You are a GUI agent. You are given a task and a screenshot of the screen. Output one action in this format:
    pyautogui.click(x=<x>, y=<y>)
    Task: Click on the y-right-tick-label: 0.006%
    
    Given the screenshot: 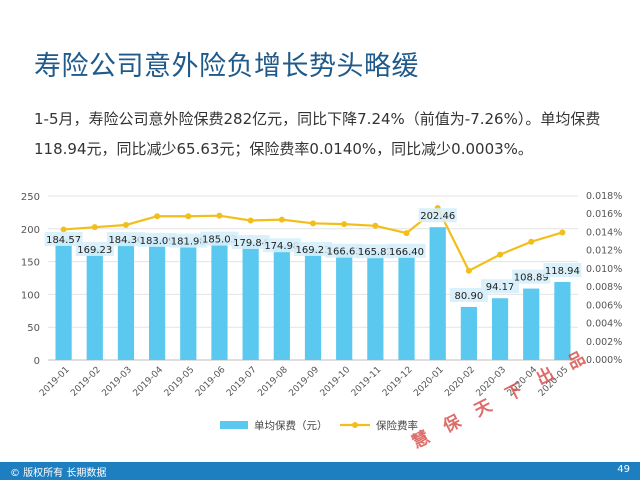 What is the action you would take?
    pyautogui.click(x=604, y=305)
    